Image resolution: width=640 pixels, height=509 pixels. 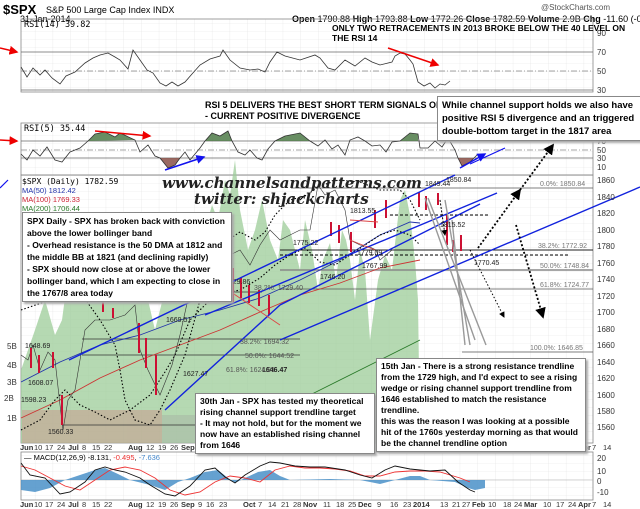 I want to click on svg-text: 4B, so click(x=12, y=365).